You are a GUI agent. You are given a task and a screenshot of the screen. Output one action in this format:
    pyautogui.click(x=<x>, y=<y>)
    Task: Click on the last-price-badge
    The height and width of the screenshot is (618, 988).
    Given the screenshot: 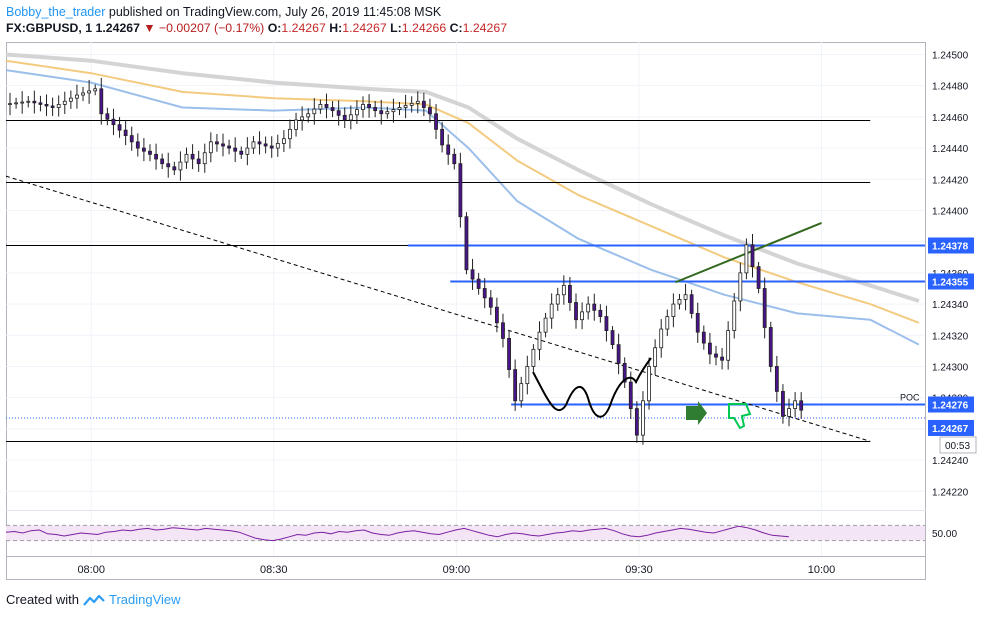 What is the action you would take?
    pyautogui.click(x=951, y=427)
    